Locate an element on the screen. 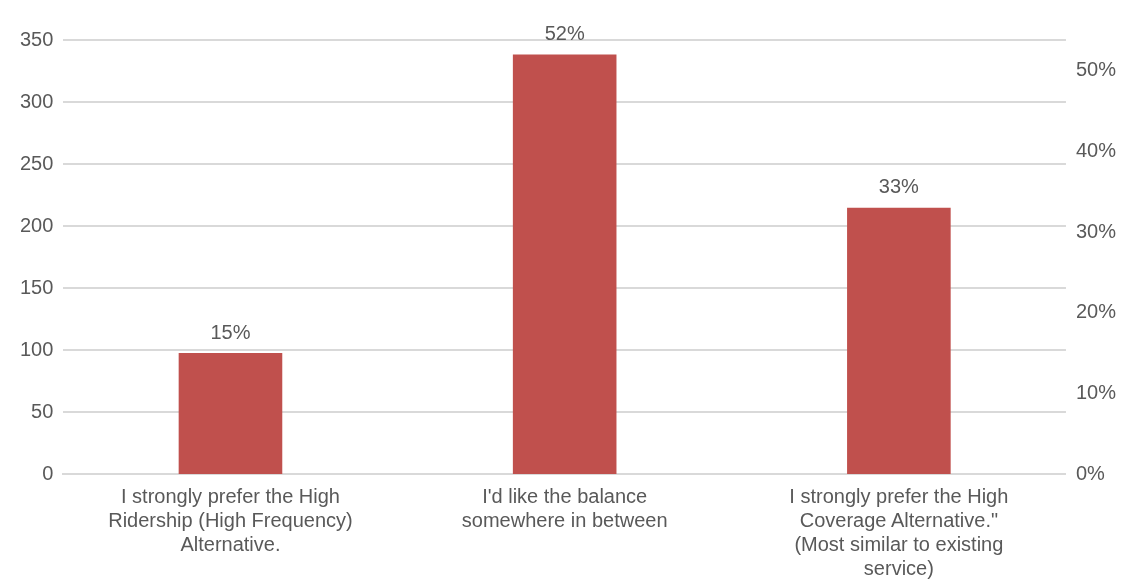 Image resolution: width=1136 pixels, height=588 pixels. y2-tick-label: 10% is located at coordinates (1096, 391).